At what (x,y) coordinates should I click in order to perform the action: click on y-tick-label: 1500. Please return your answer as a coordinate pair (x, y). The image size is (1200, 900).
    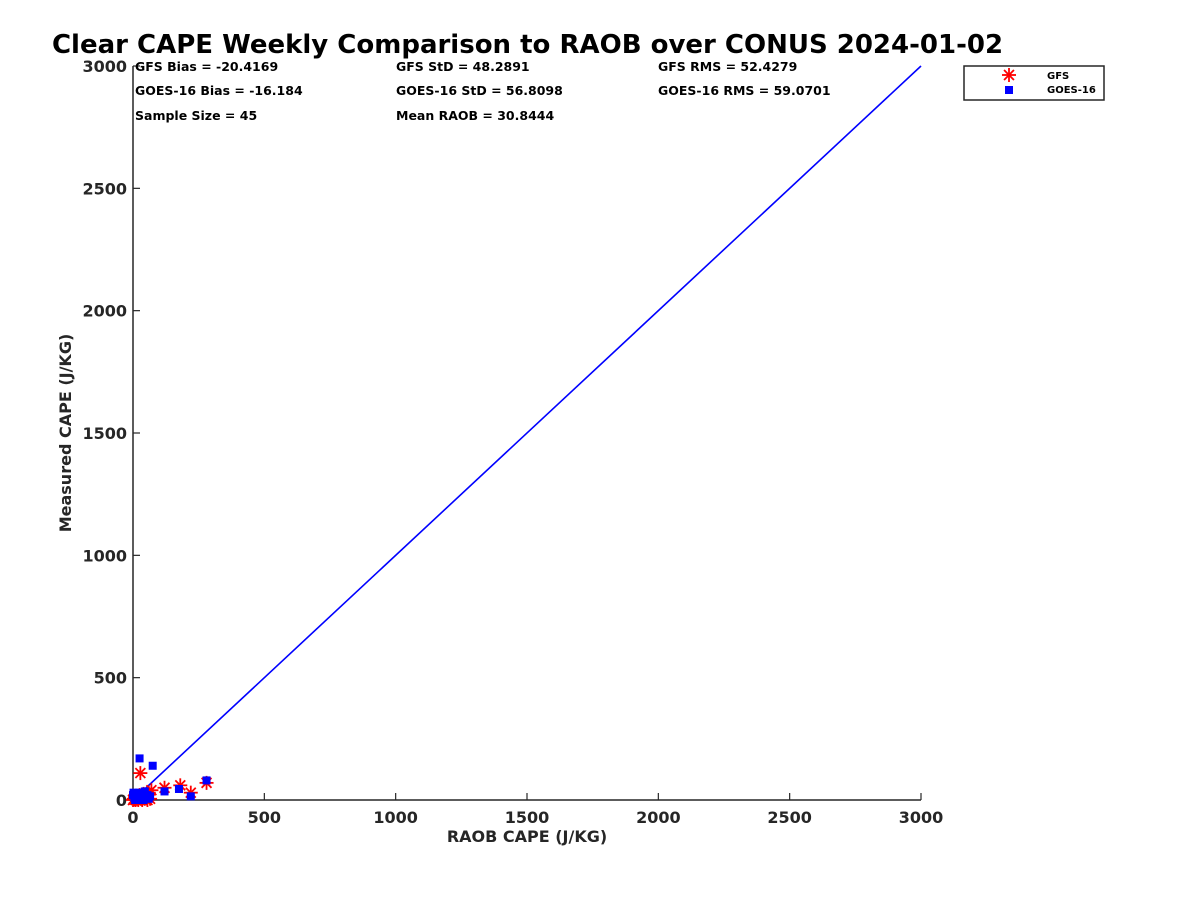
    Looking at the image, I should click on (104, 433).